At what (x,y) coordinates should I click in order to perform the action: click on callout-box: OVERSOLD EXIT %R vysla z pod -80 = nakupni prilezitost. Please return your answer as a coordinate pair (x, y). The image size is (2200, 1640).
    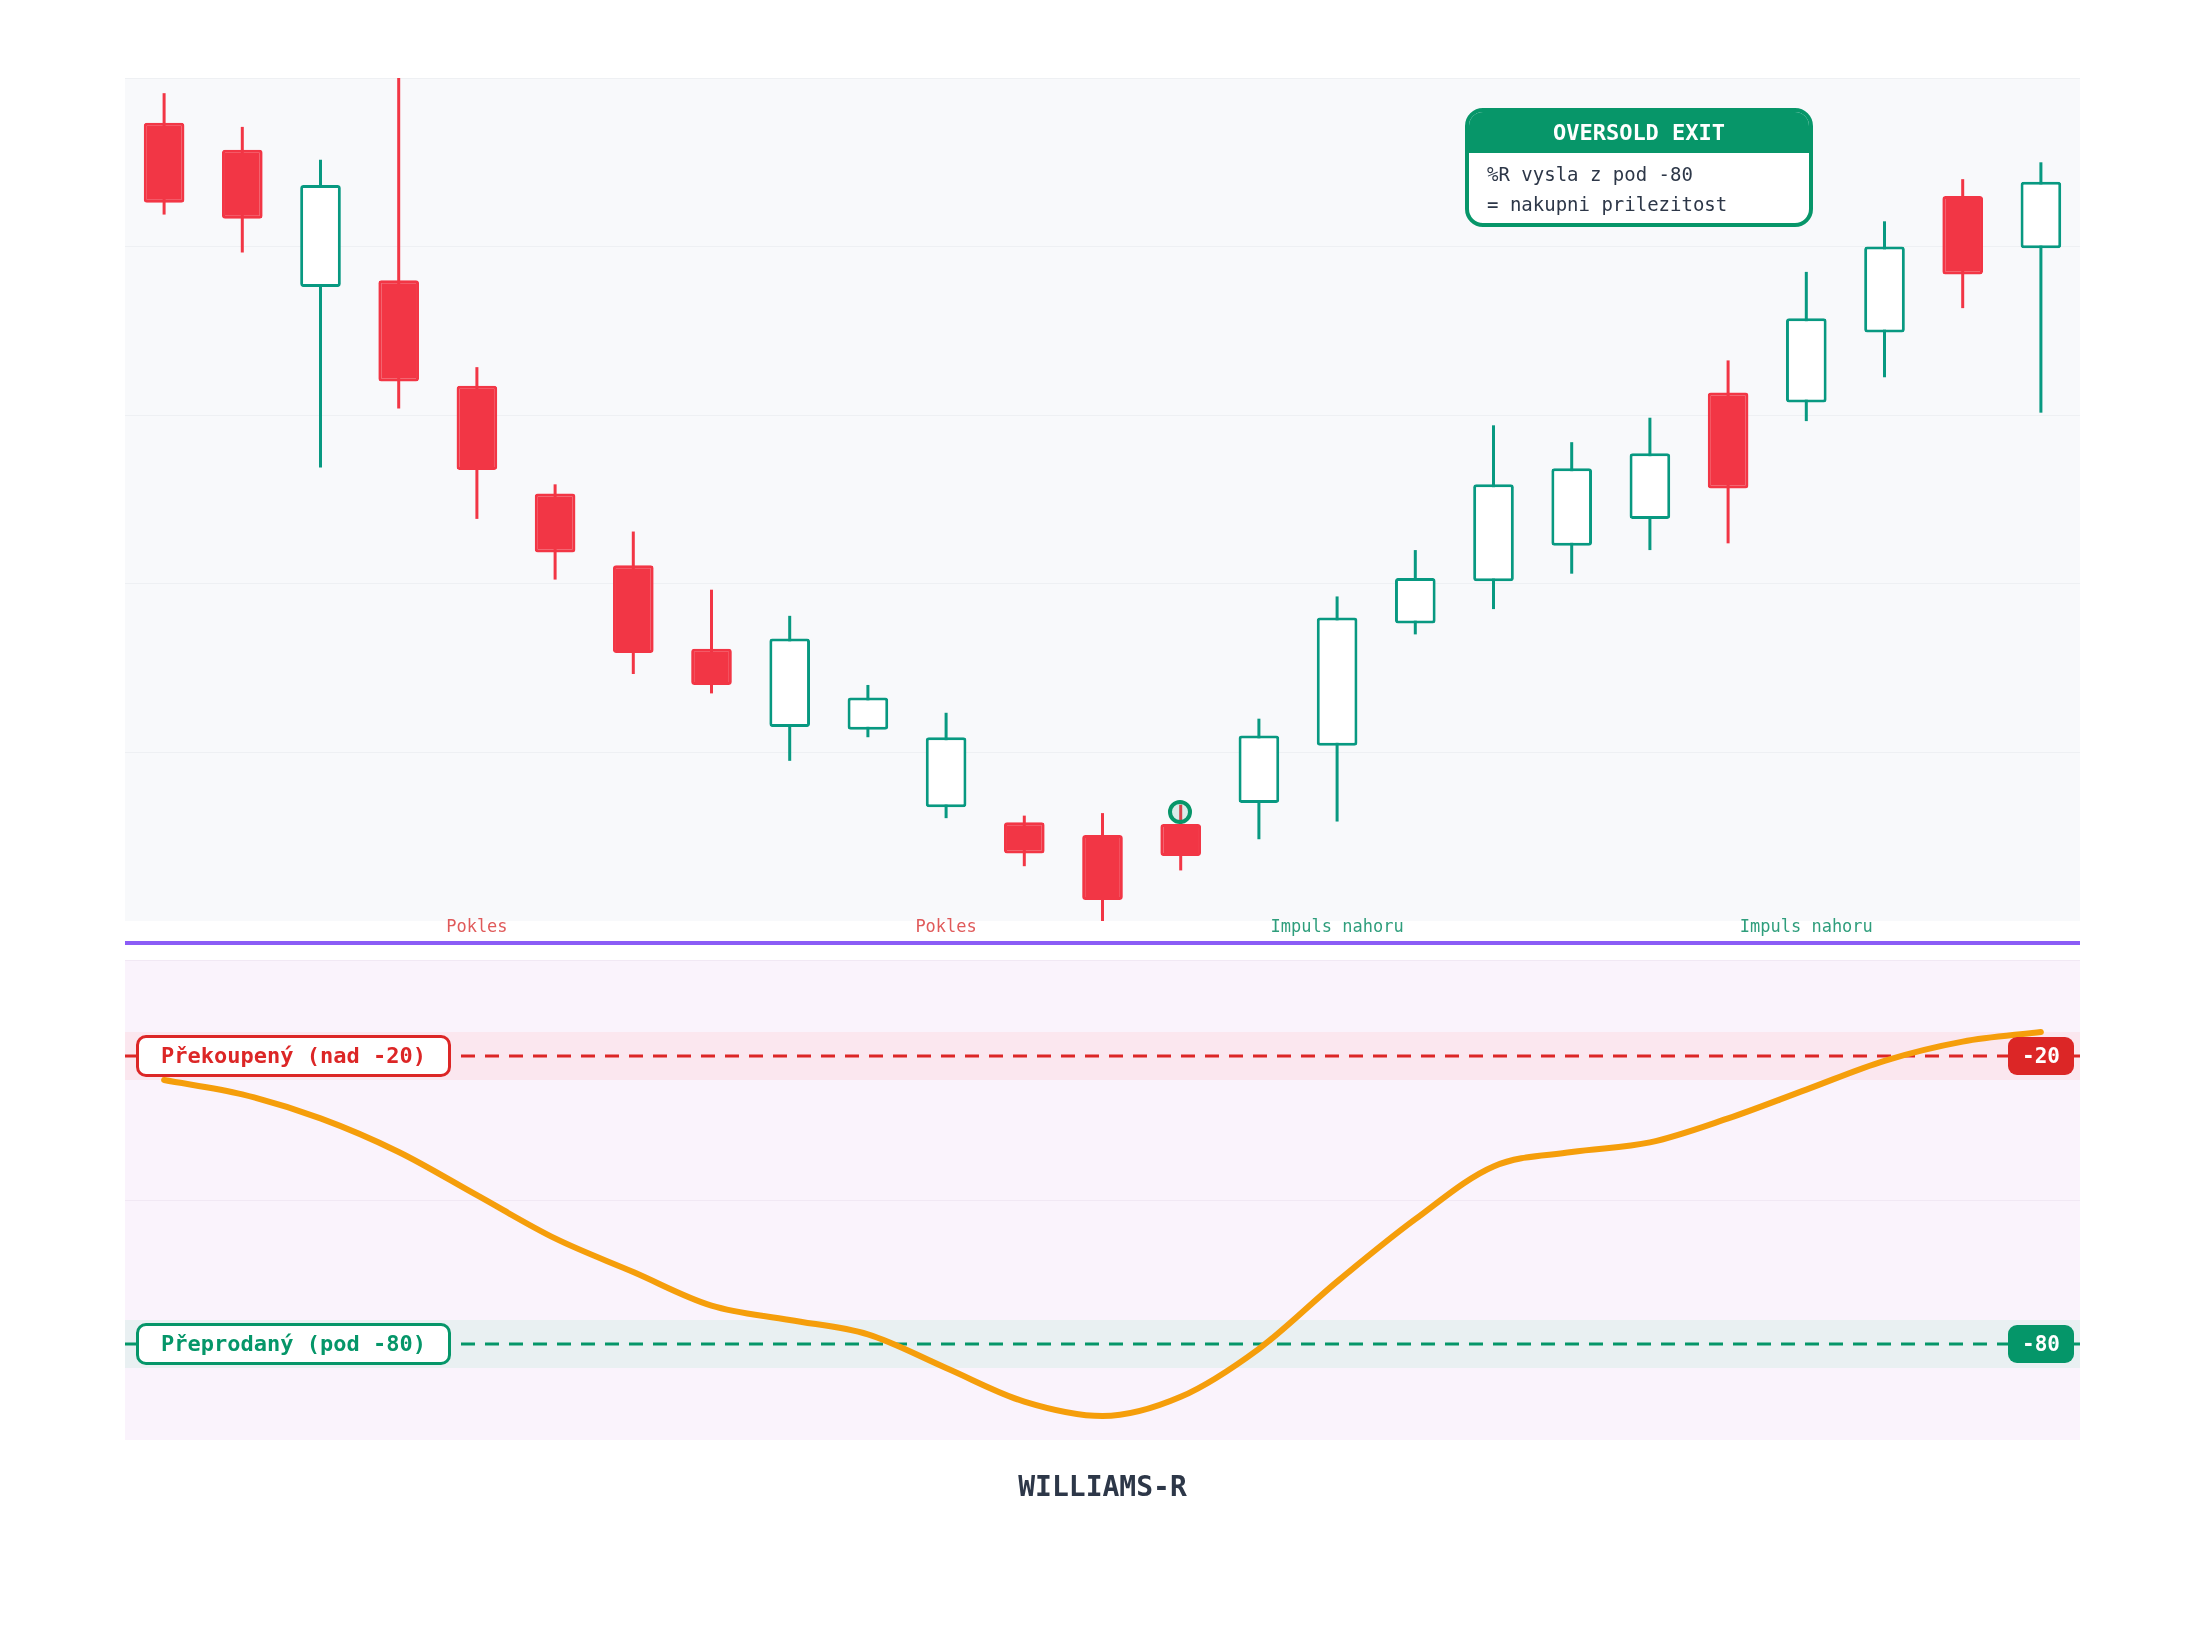
    Looking at the image, I should click on (1639, 167).